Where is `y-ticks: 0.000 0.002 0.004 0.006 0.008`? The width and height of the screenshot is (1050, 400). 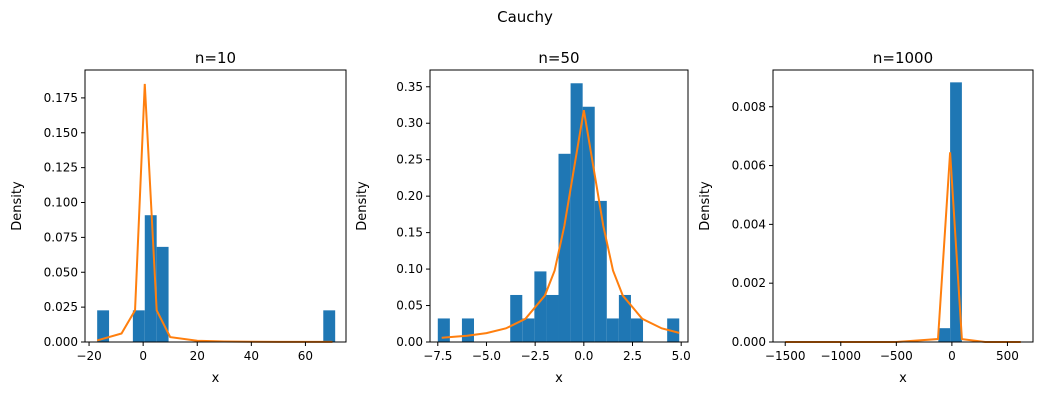 y-ticks: 0.000 0.002 0.004 0.006 0.008 is located at coordinates (752, 224).